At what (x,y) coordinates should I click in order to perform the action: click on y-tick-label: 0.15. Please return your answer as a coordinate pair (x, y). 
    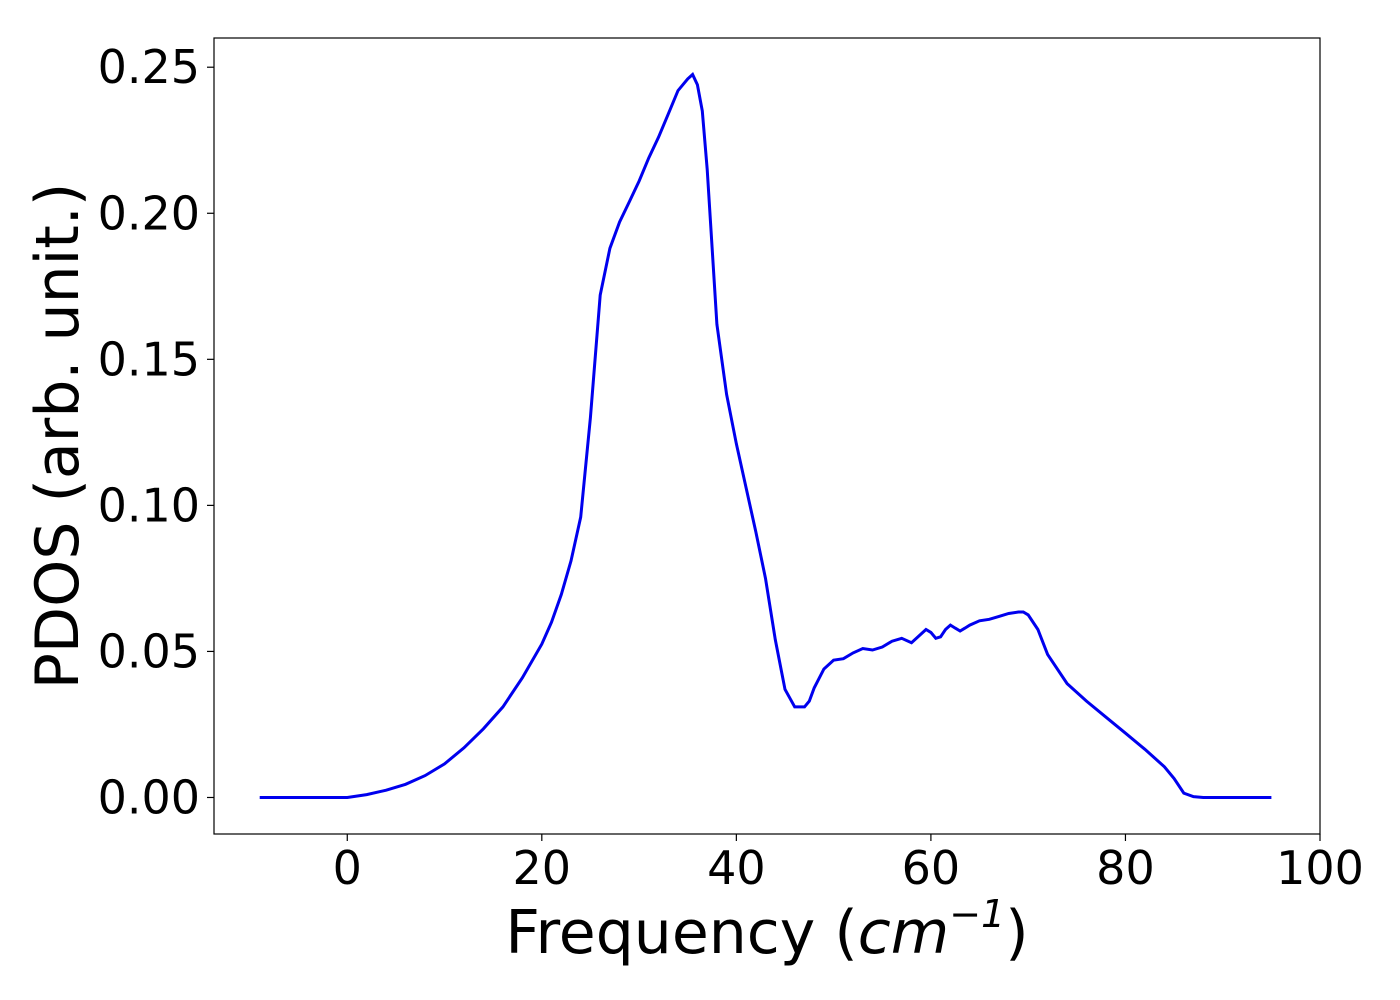
    Looking at the image, I should click on (149, 359).